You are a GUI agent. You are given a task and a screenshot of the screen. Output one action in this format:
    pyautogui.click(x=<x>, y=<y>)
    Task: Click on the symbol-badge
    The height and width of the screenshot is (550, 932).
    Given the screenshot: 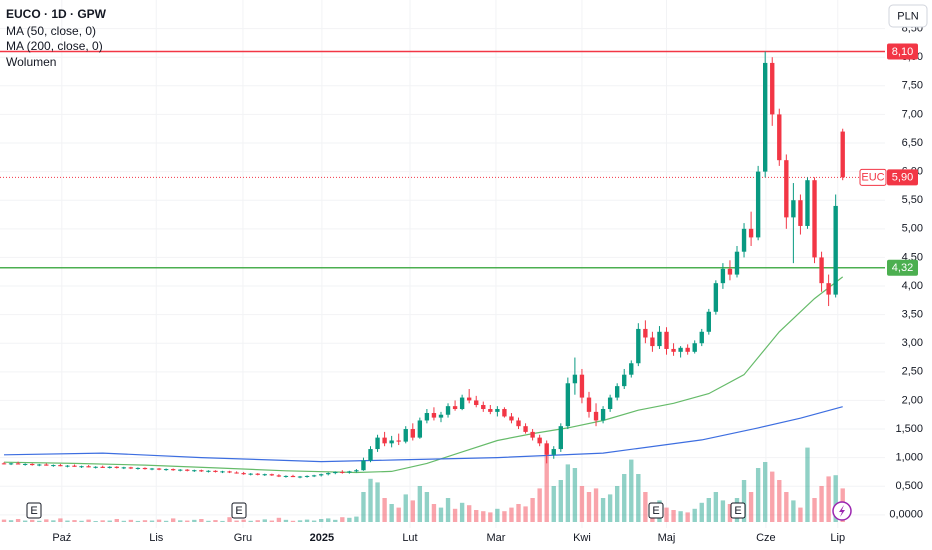 What is the action you would take?
    pyautogui.click(x=873, y=177)
    